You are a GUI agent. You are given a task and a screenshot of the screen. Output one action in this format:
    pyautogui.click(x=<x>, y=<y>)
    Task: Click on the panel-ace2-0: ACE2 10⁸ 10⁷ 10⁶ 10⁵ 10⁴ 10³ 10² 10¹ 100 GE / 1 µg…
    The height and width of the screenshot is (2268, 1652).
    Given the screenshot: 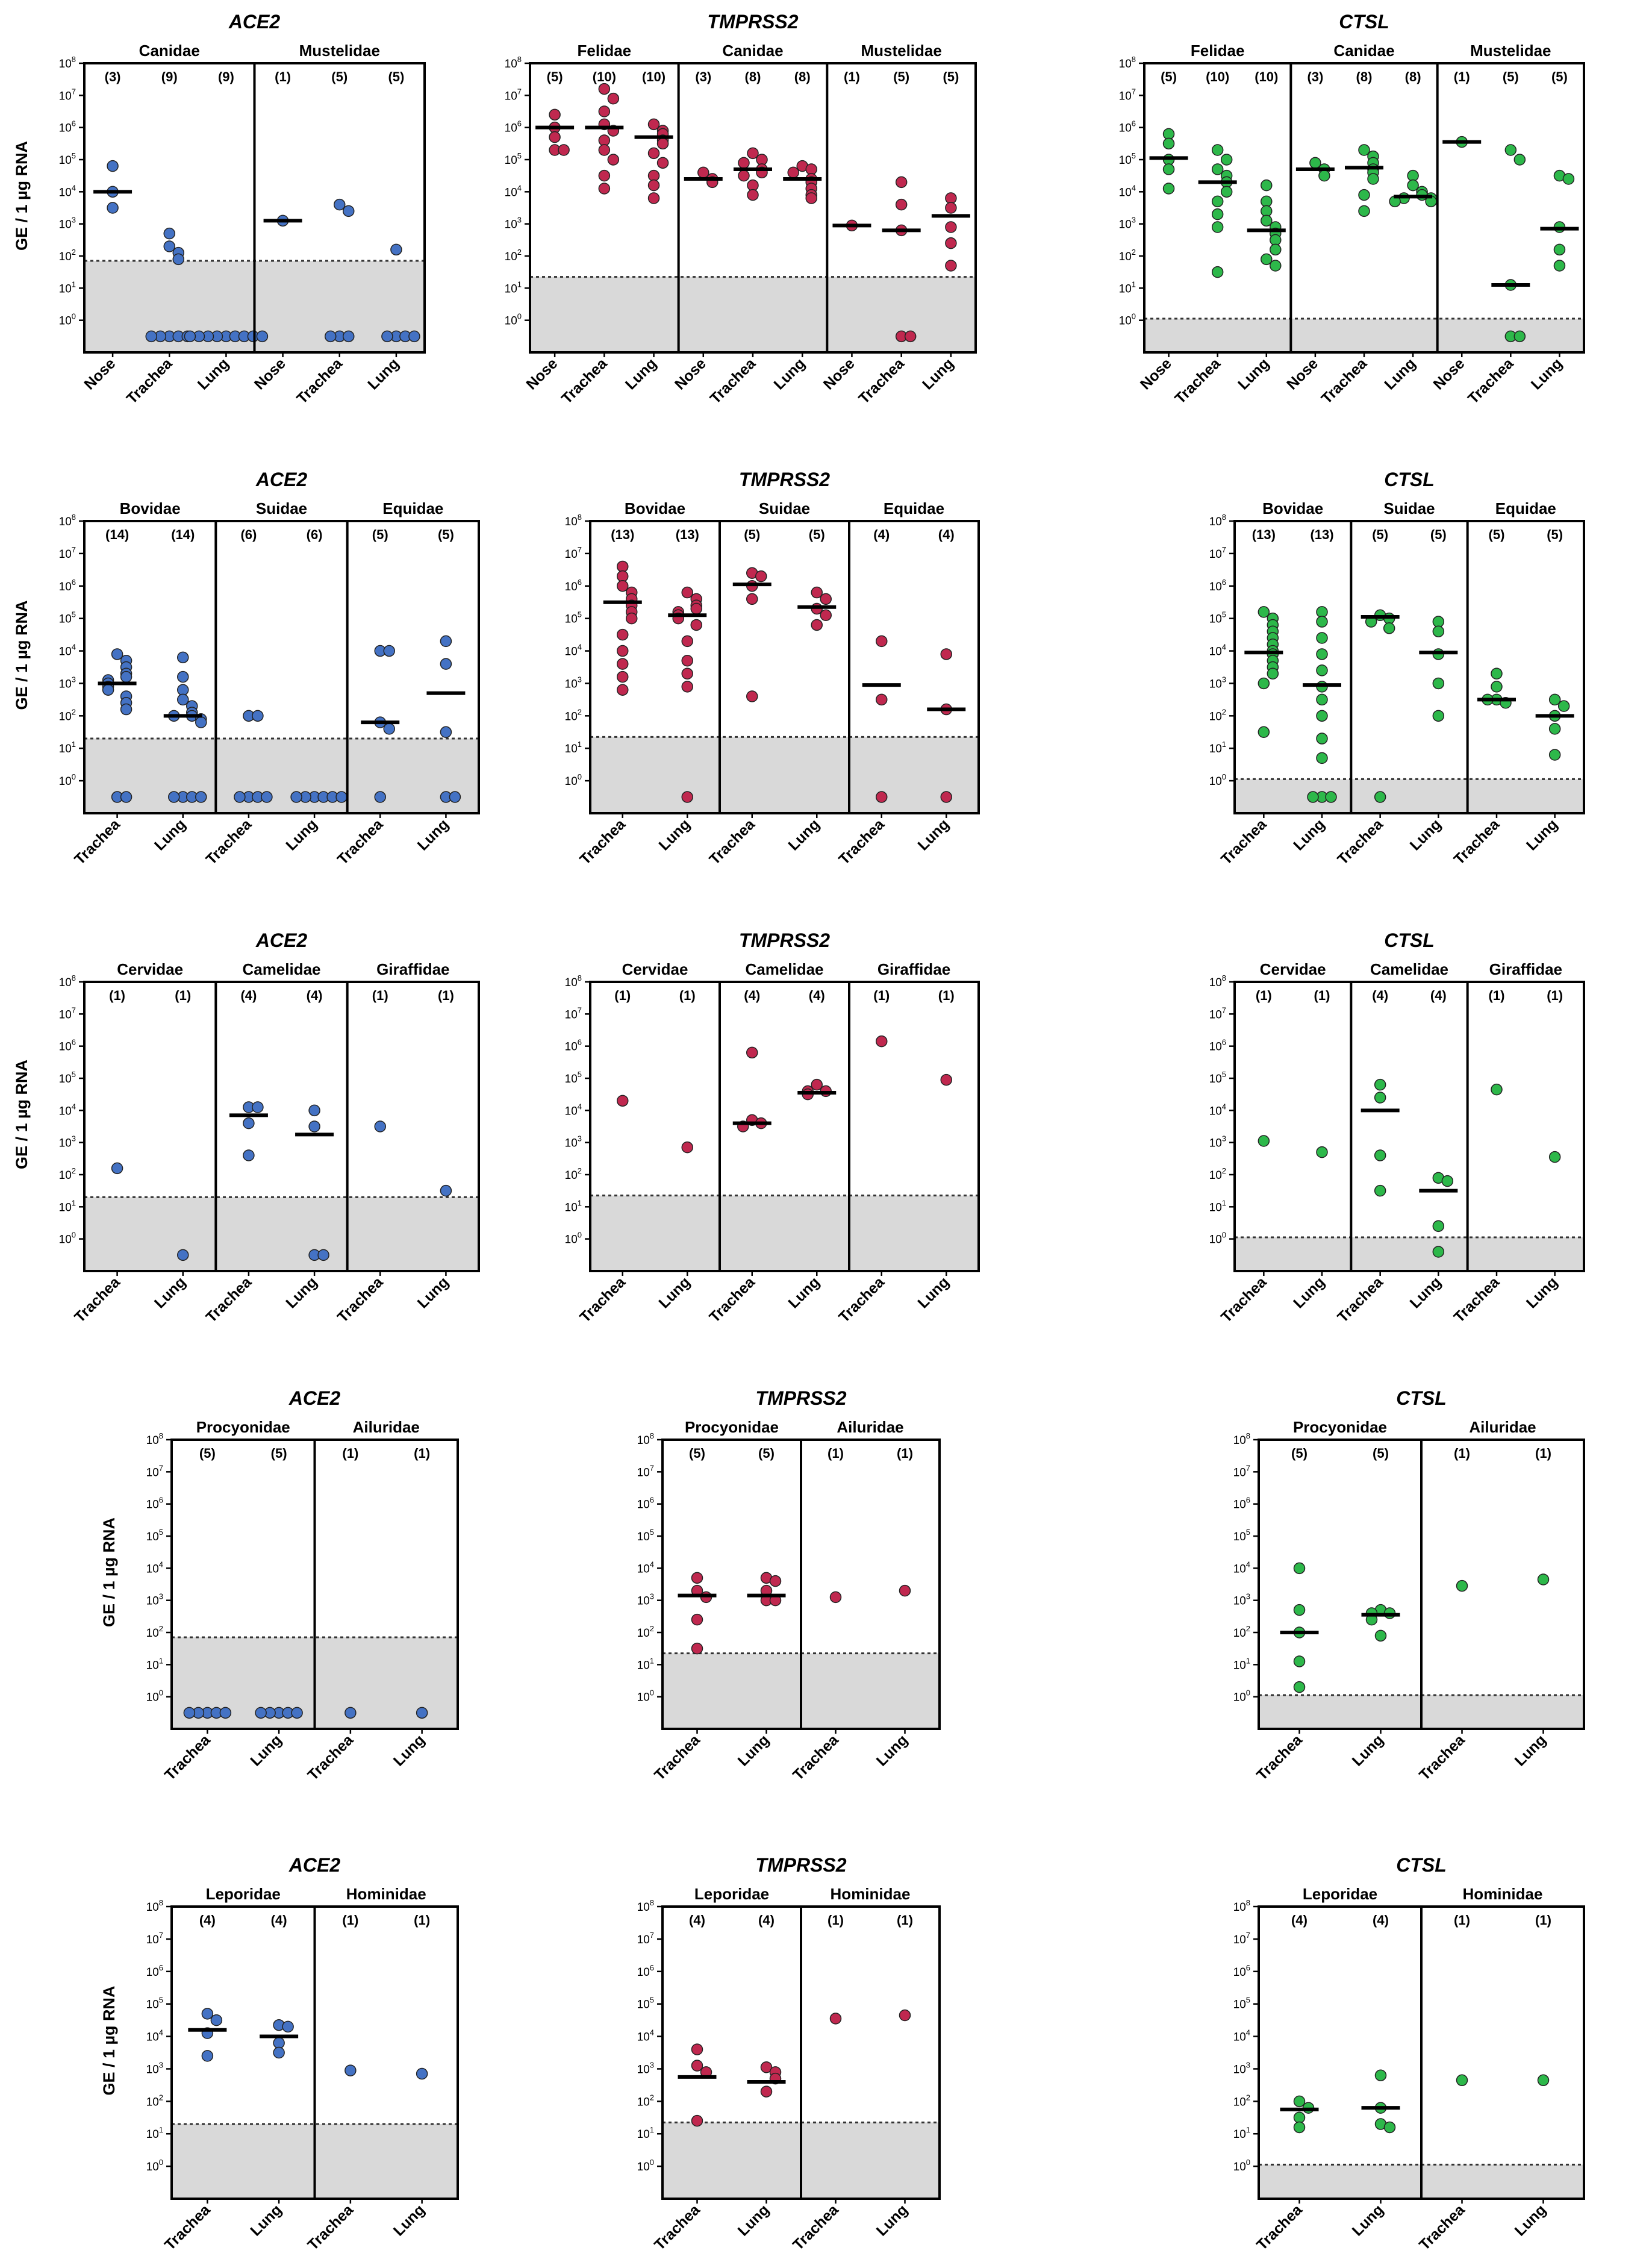 What is the action you would take?
    pyautogui.click(x=219, y=209)
    